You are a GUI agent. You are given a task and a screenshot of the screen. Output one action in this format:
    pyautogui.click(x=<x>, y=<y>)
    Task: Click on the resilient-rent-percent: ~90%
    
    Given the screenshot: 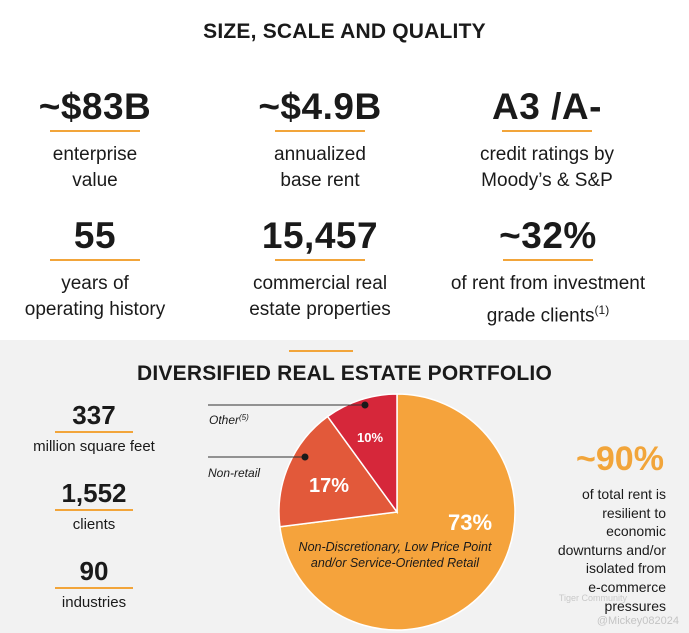 What is the action you would take?
    pyautogui.click(x=620, y=459)
    